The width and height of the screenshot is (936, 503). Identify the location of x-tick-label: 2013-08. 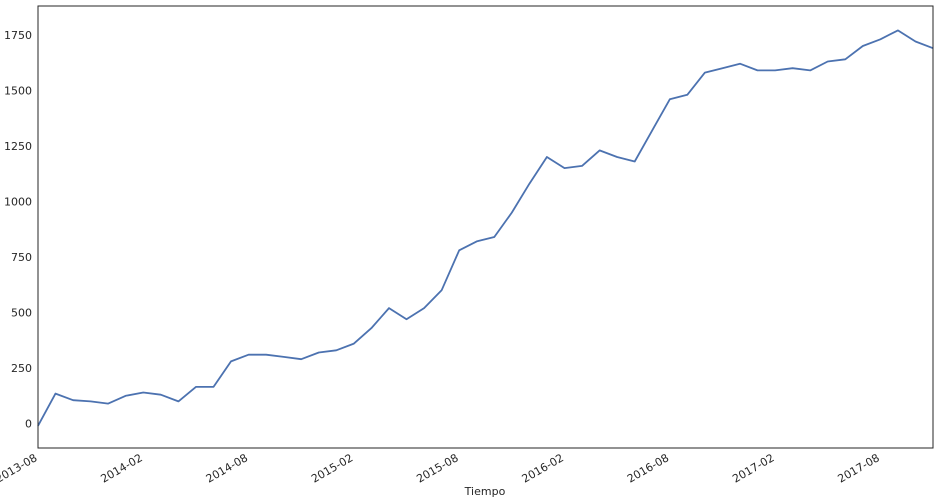
(19, 468).